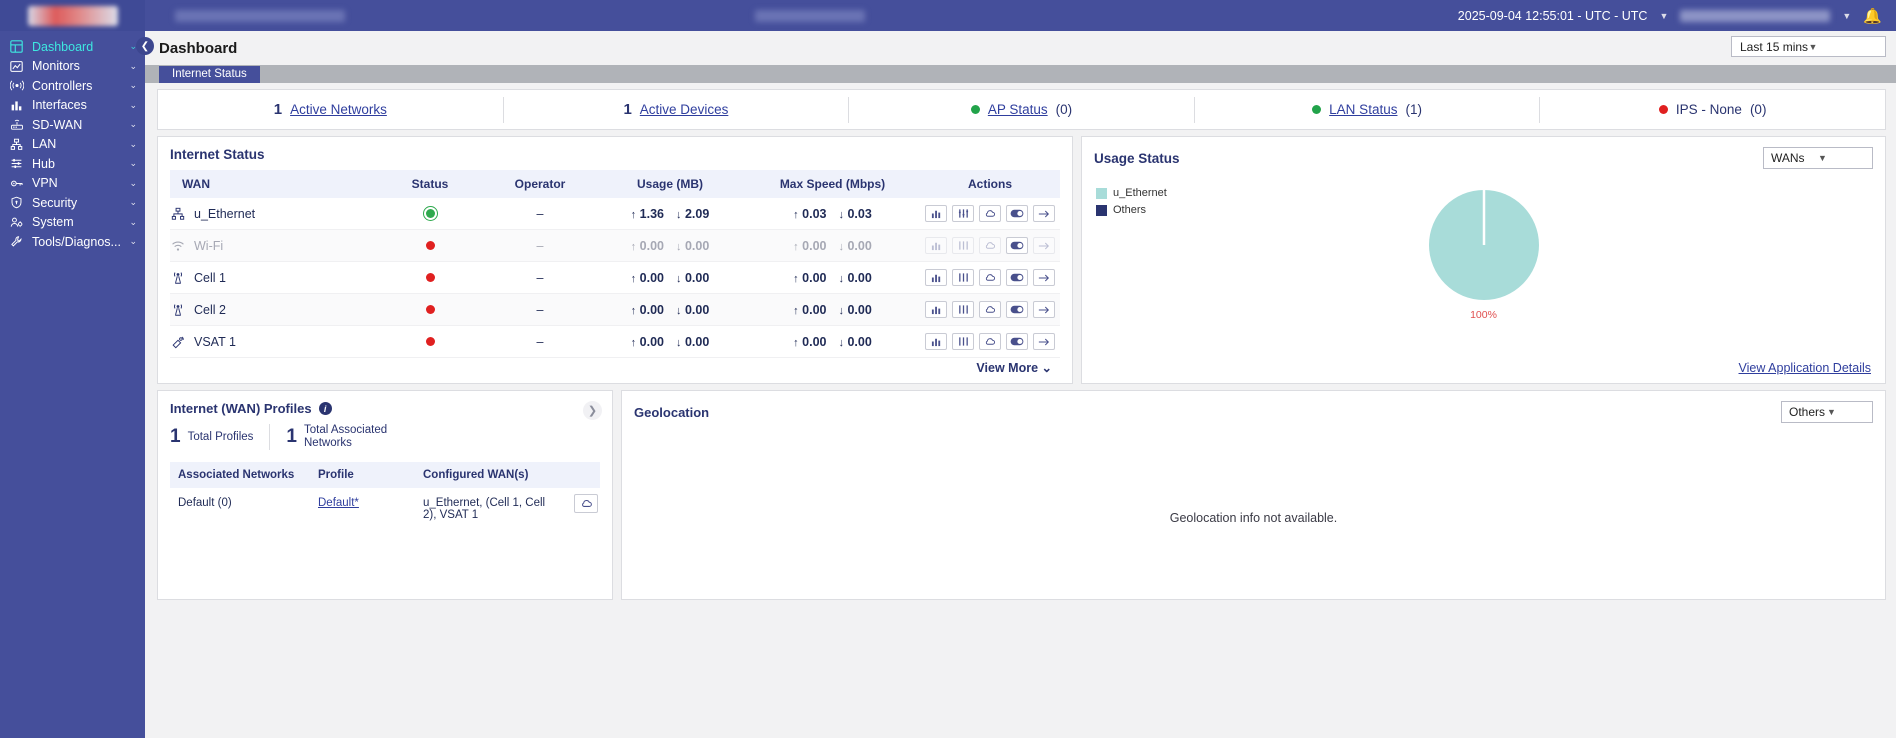 Image resolution: width=1896 pixels, height=738 pixels. I want to click on sidebar-item-dashboard: Dashboard ⌄, so click(72, 47).